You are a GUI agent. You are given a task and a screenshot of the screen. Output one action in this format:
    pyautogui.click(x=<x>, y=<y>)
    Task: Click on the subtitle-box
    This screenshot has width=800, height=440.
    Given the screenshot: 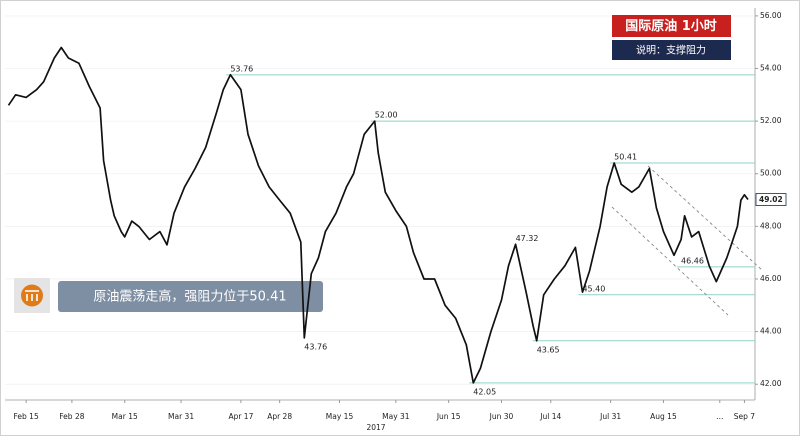 What is the action you would take?
    pyautogui.click(x=671, y=50)
    